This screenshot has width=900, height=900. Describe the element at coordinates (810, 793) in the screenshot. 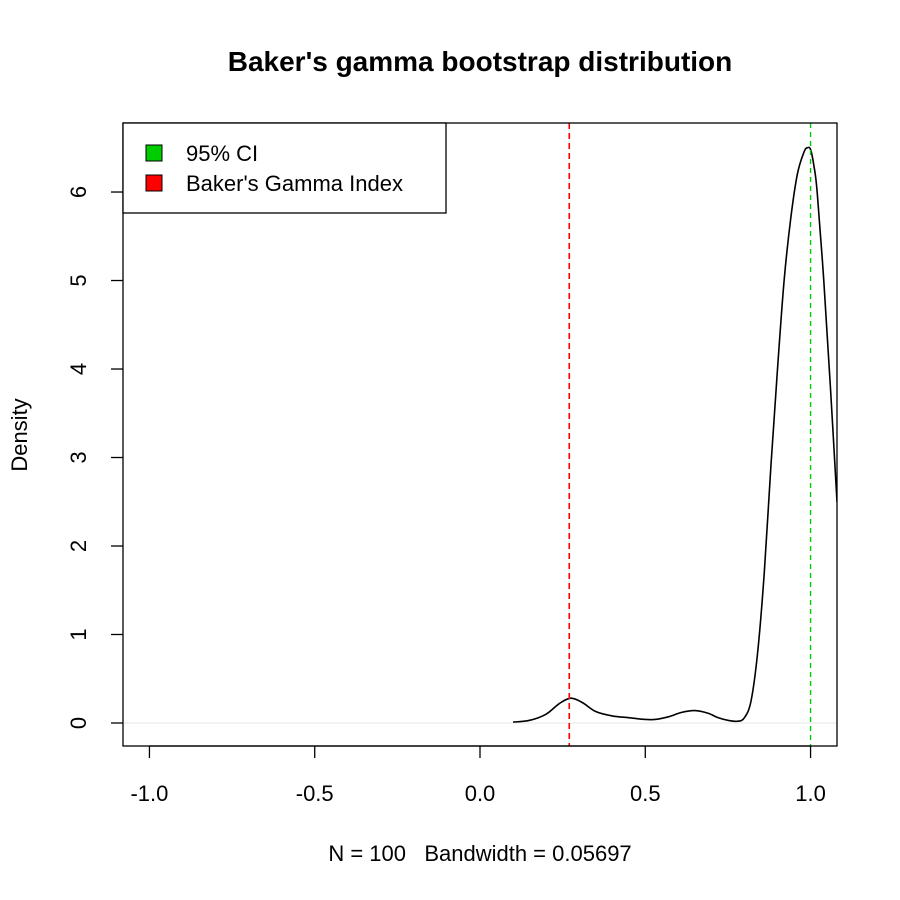

I see `x-tick-label: 1.0` at that location.